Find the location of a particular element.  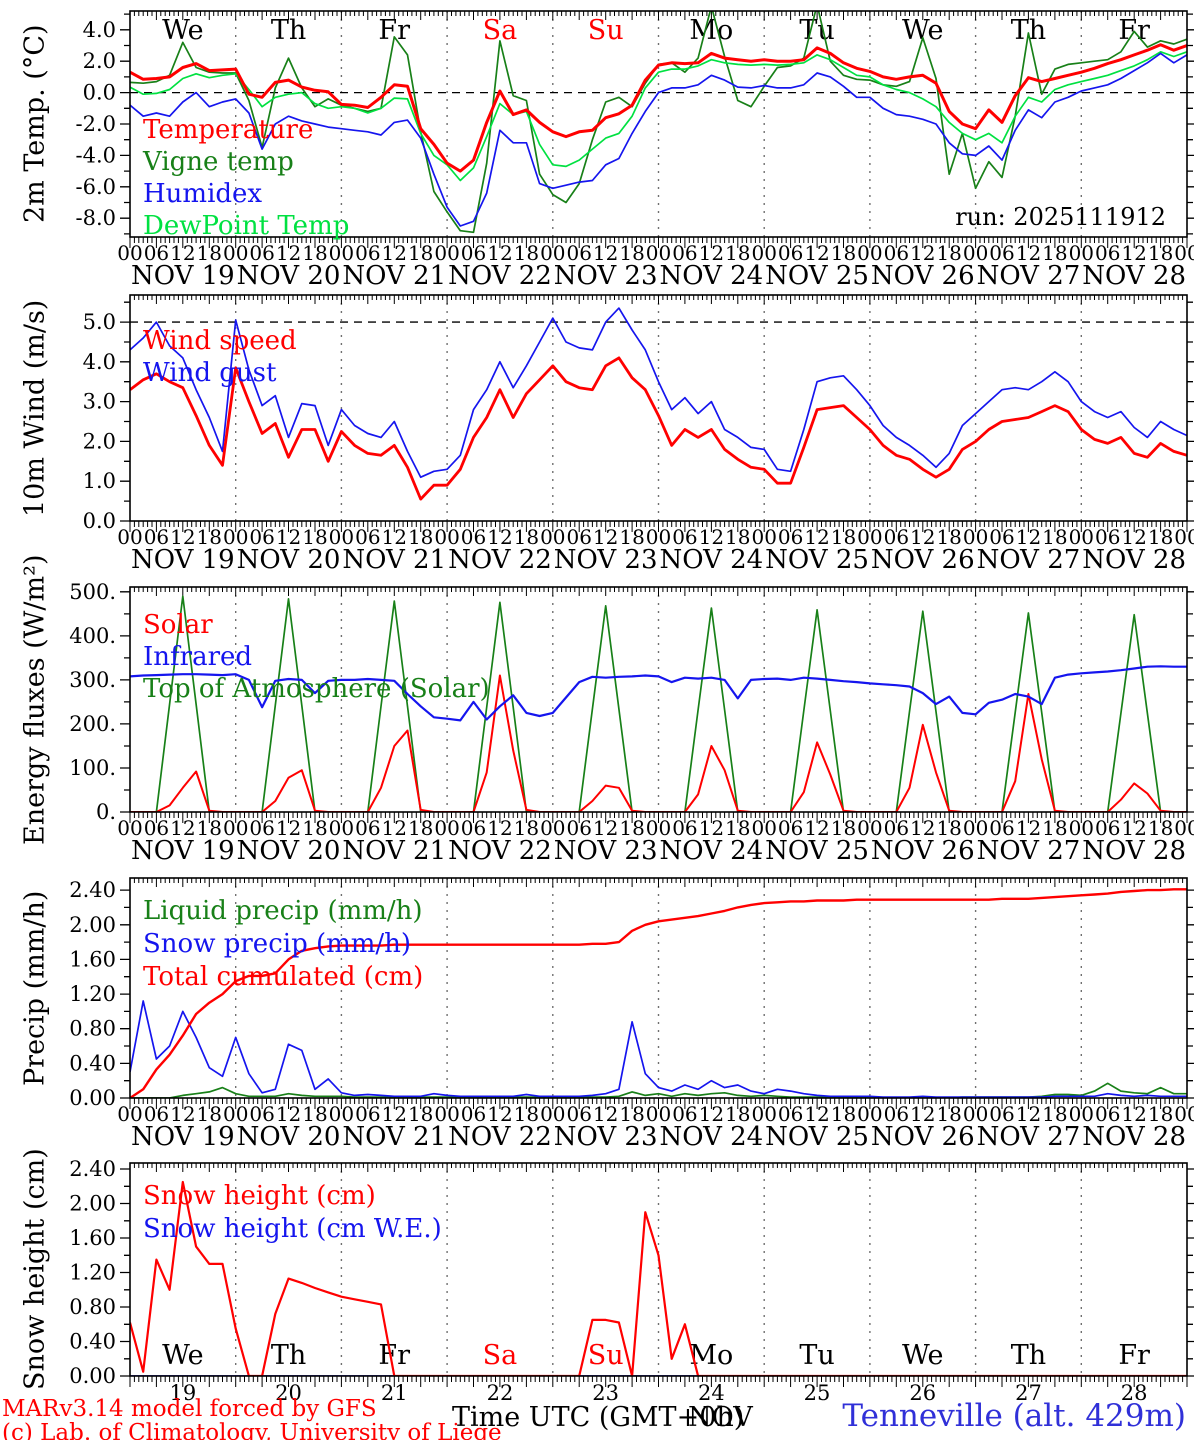

svg-text: 24 is located at coordinates (711, 1393).